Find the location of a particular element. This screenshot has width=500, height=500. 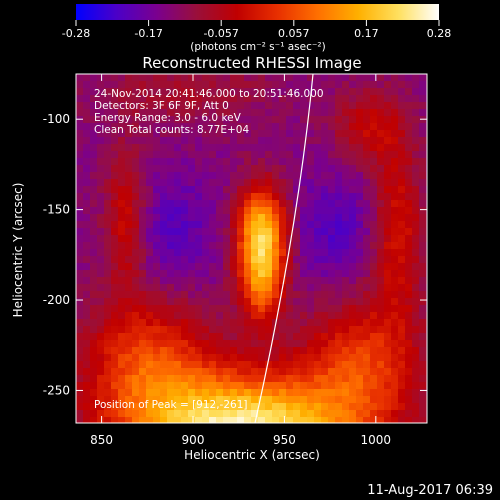

info-detectors: Detectors: 3F 6F 9F, Att 0 is located at coordinates (161, 106).